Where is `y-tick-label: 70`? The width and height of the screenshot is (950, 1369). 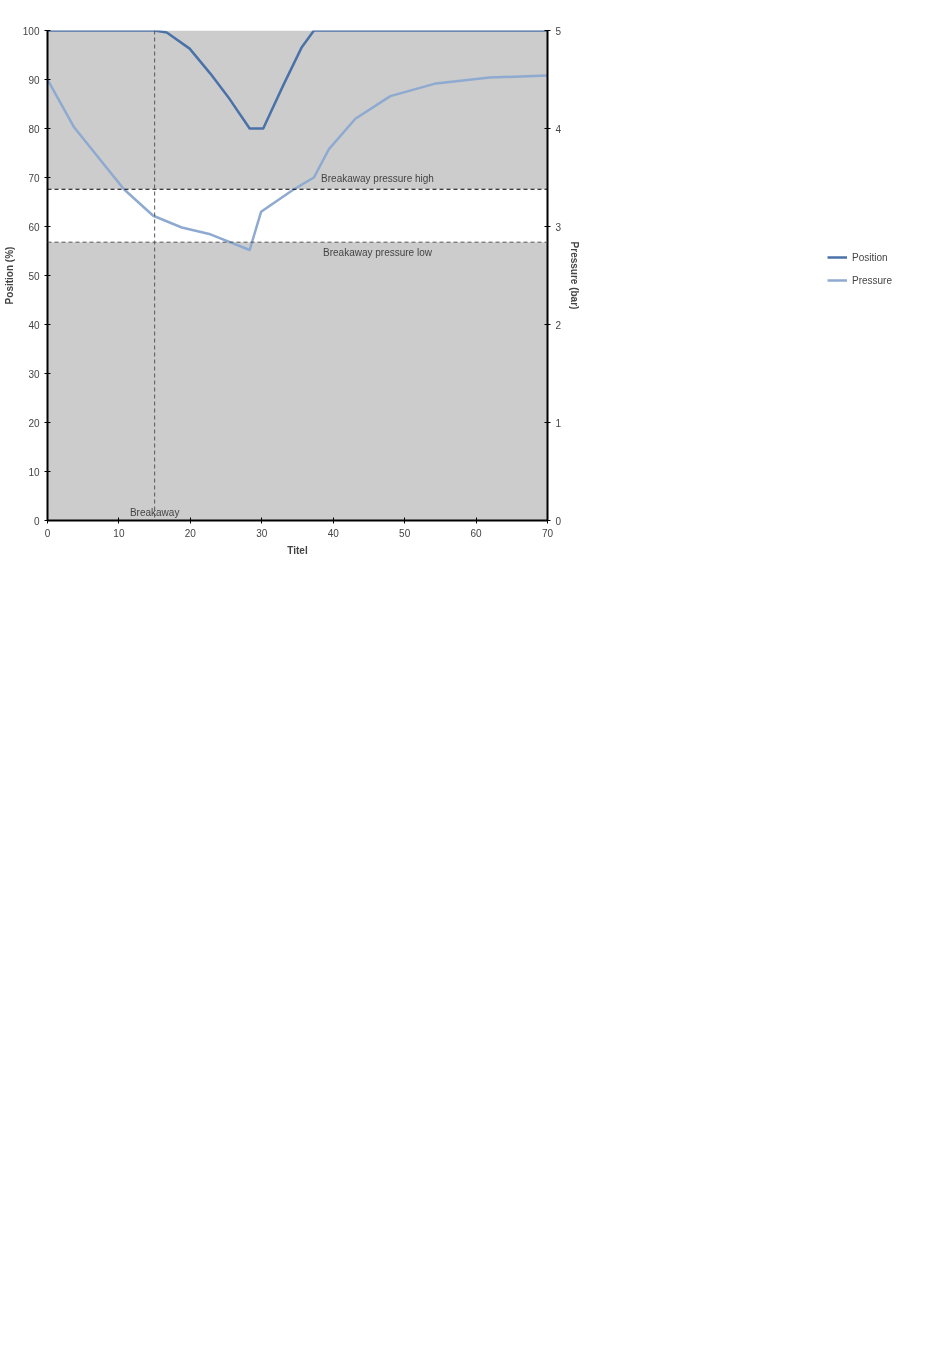
y-tick-label: 70 is located at coordinates (34, 178).